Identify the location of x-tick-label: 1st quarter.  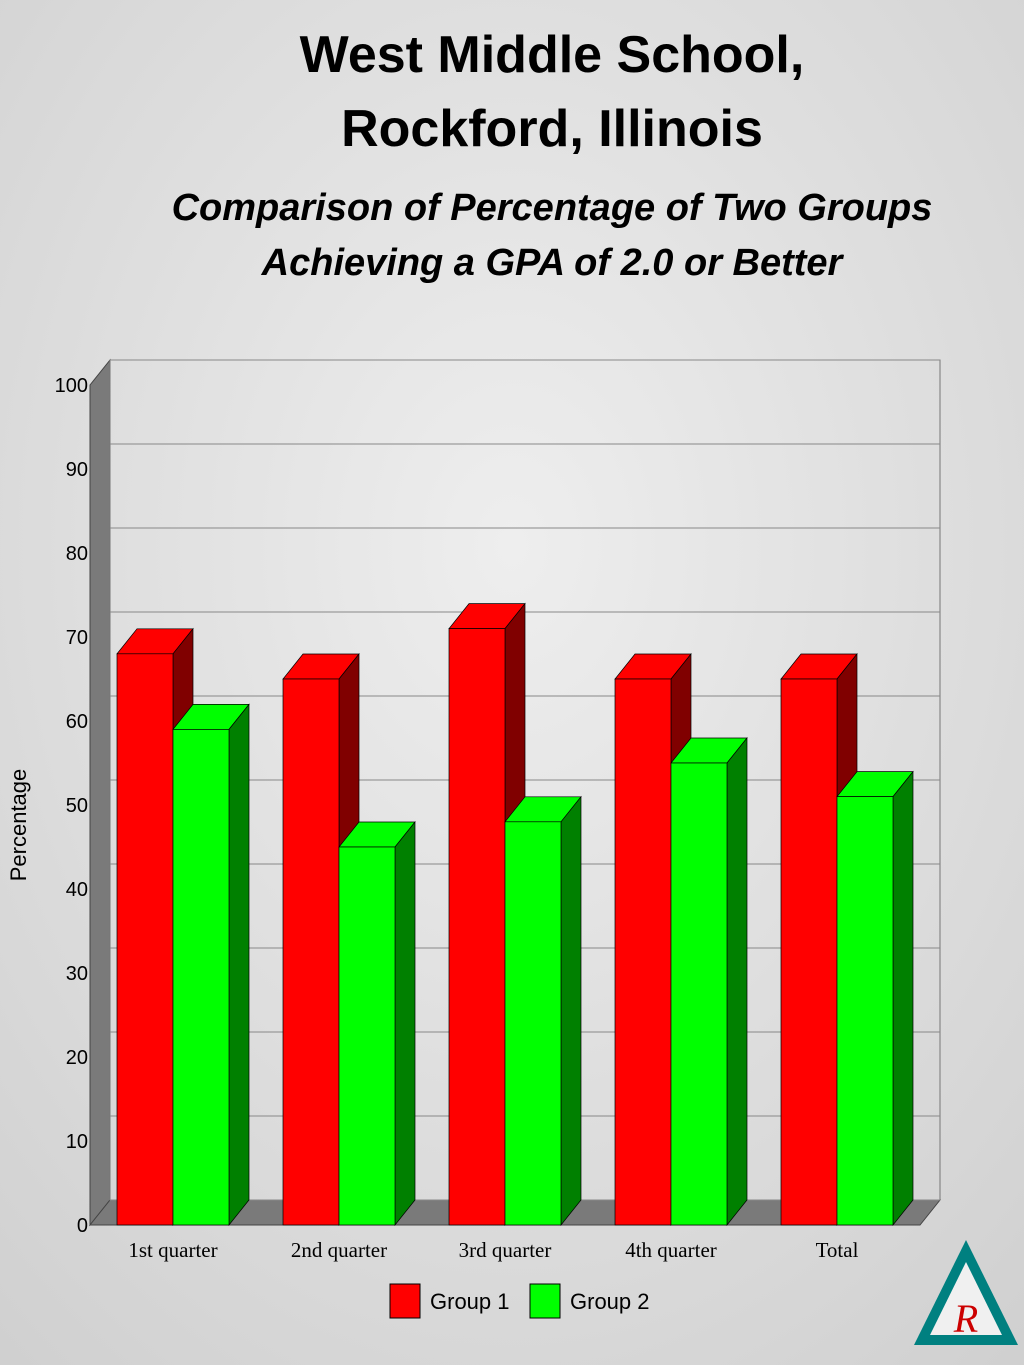
(172, 1250).